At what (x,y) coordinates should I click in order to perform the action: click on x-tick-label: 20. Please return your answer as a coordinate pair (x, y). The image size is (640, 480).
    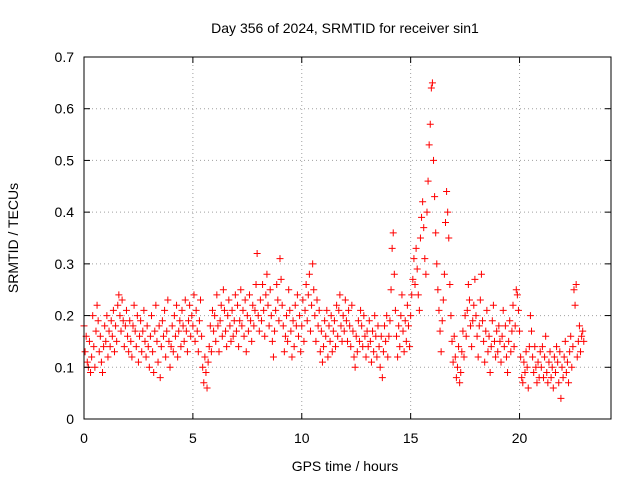
    Looking at the image, I should click on (520, 438).